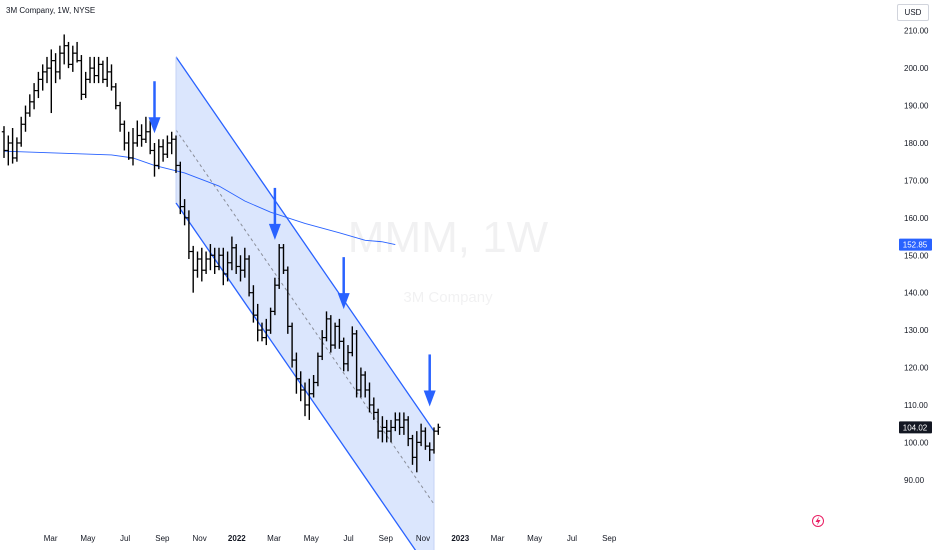  I want to click on watermark-symbol: MMM, 1W, so click(448, 237).